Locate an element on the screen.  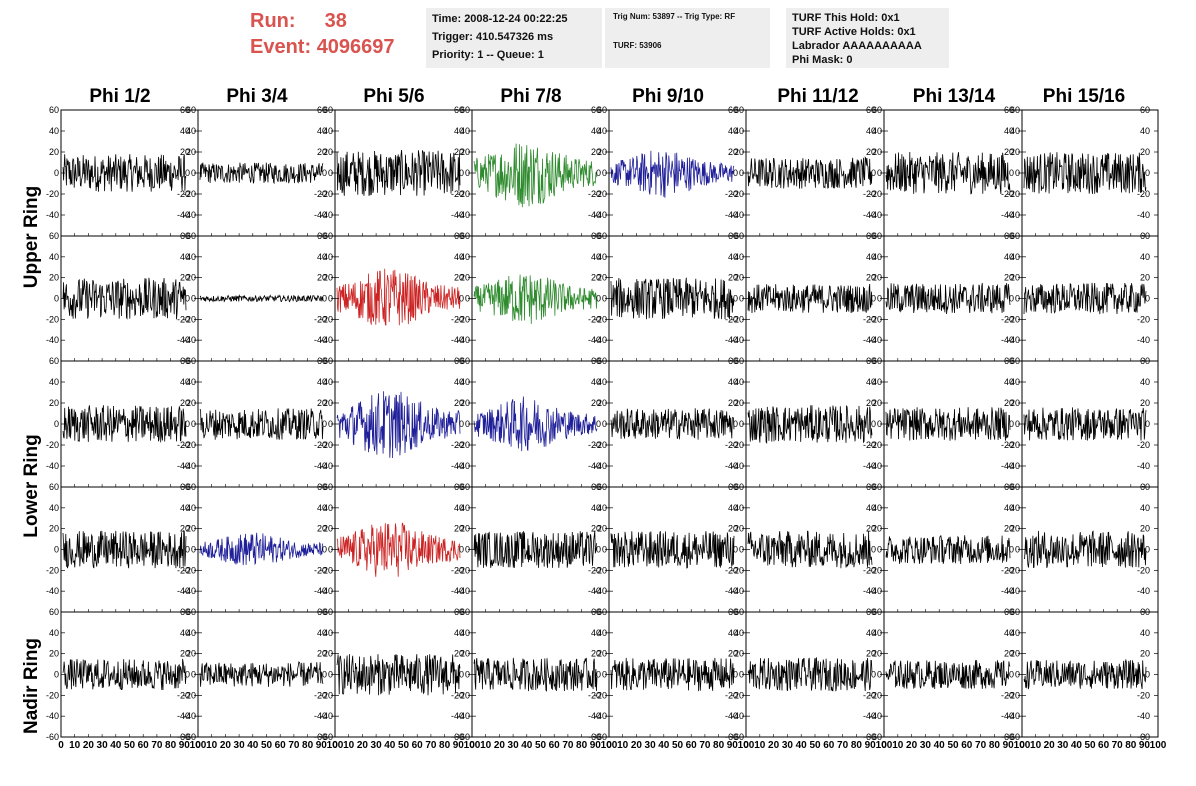
x-tick-label: 100 is located at coordinates (1022, 745).